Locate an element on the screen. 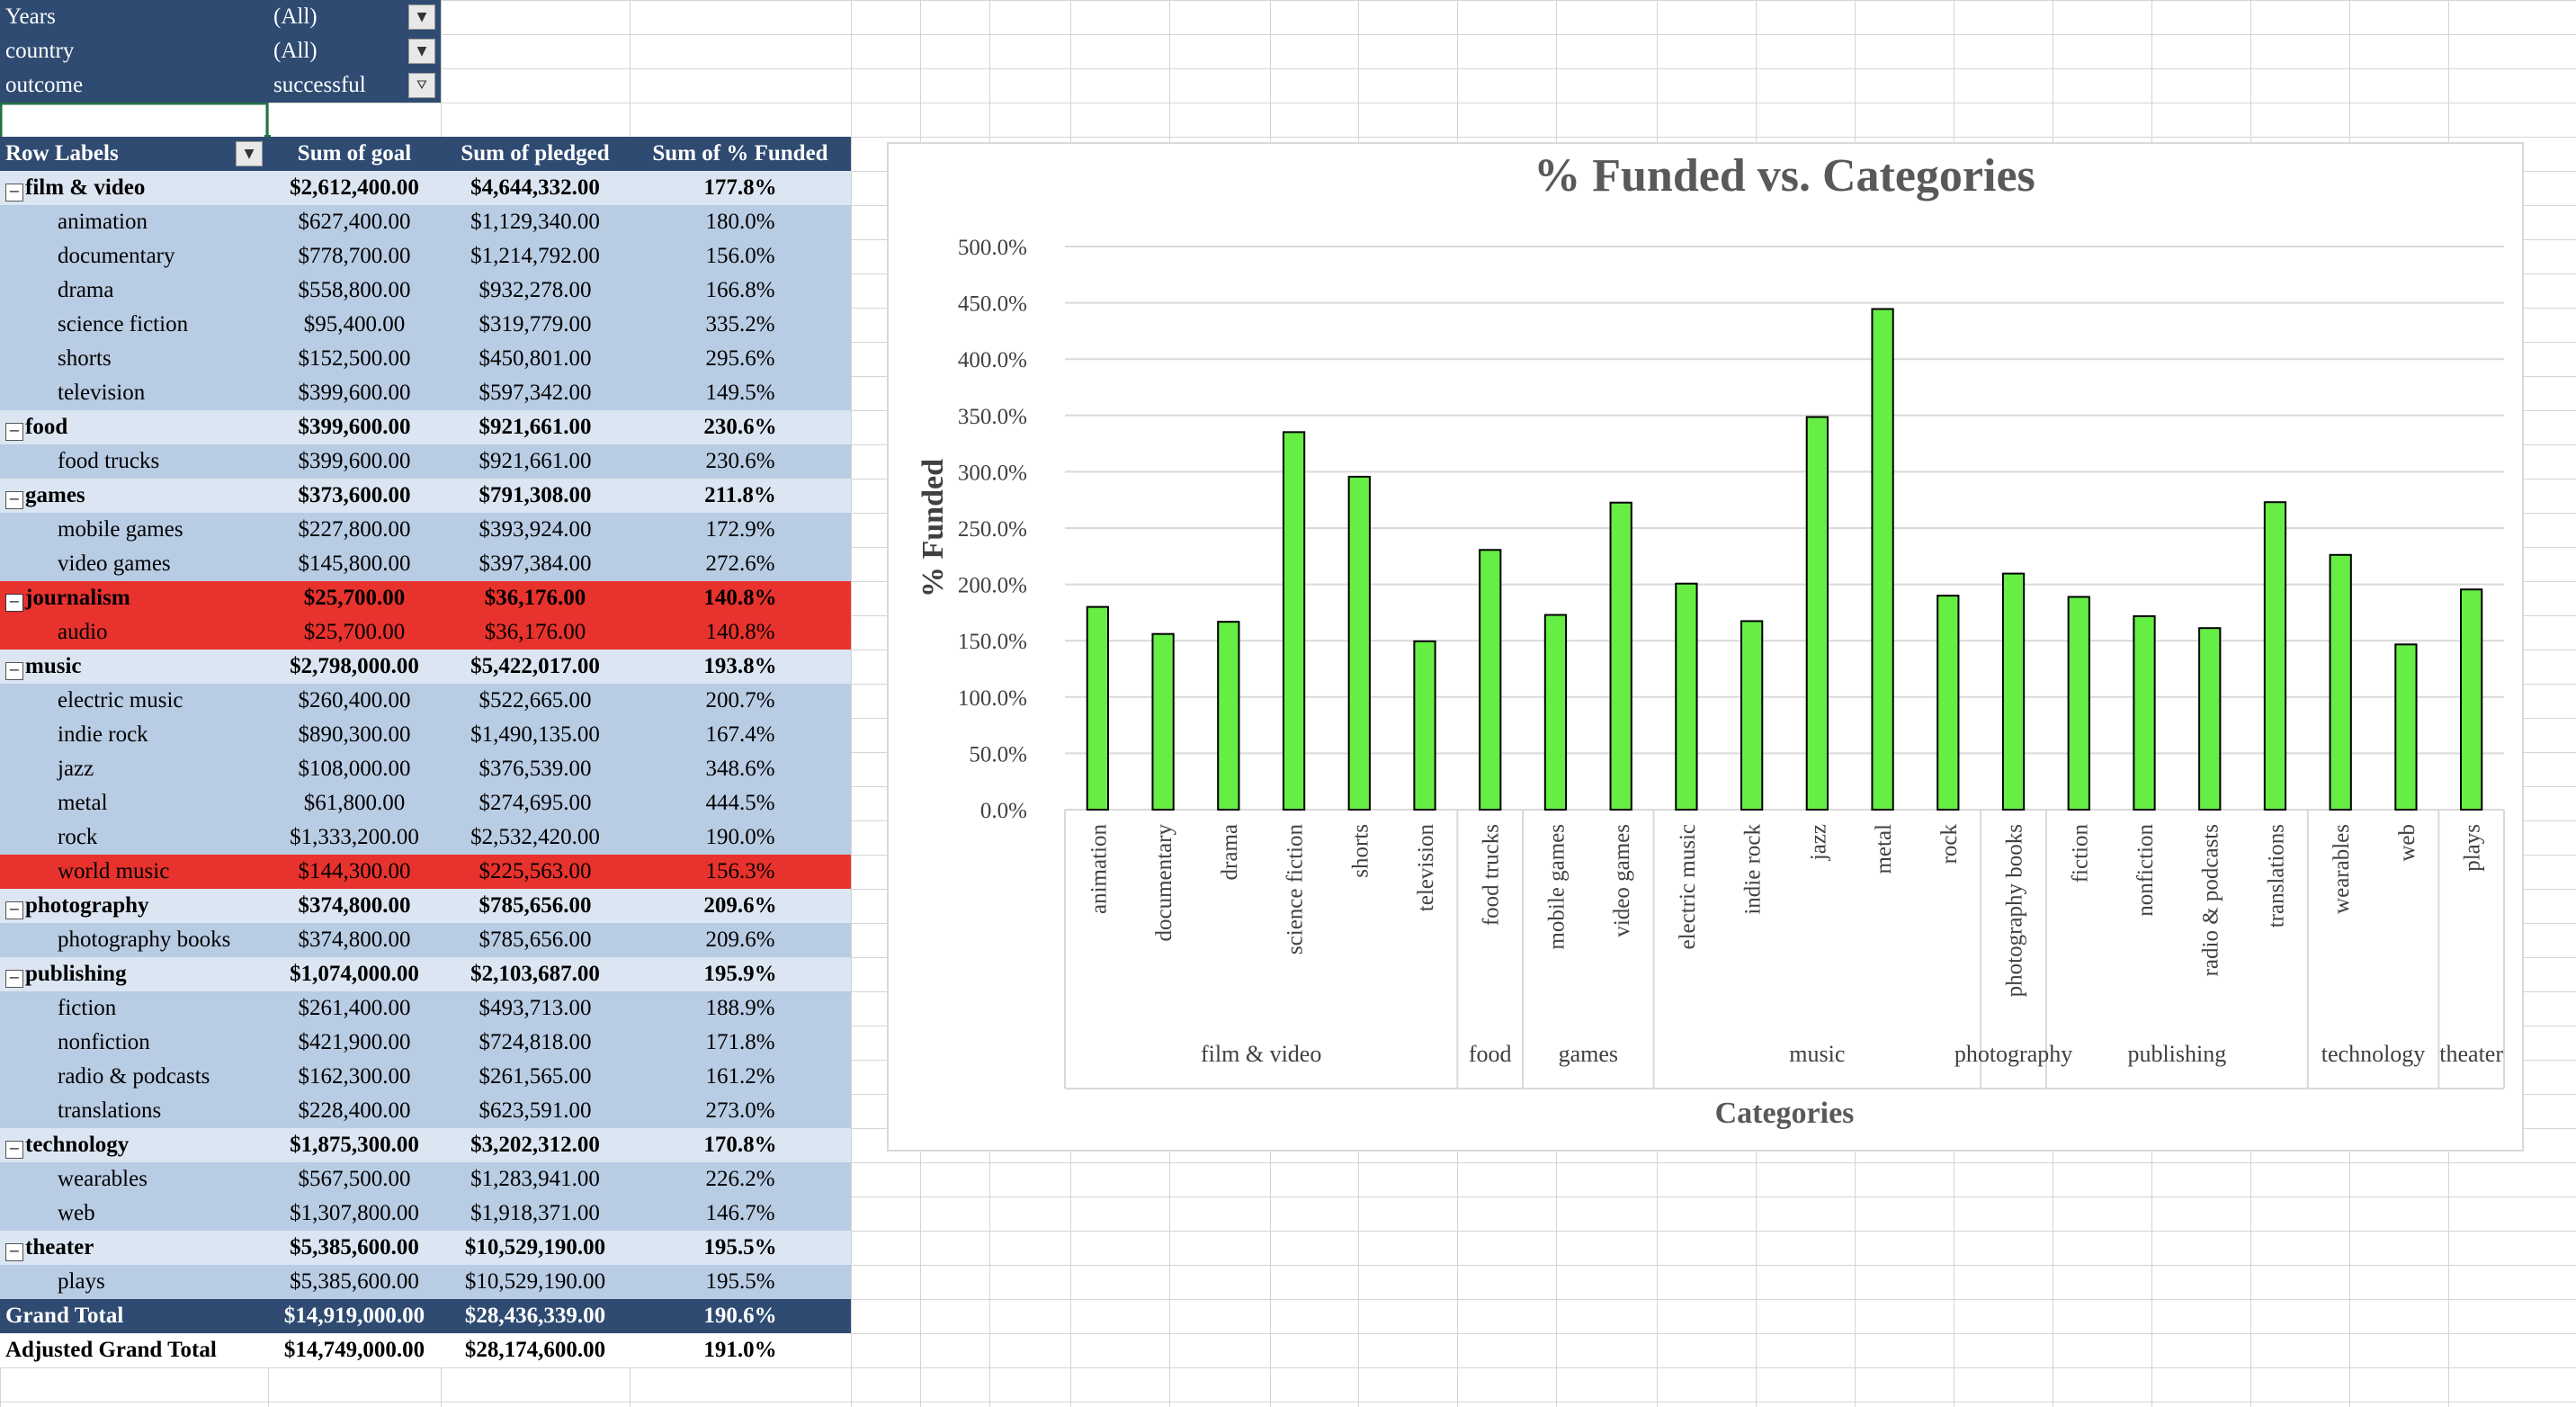 The width and height of the screenshot is (2576, 1407). row-labels-filter-icon: ▼ is located at coordinates (249, 153).